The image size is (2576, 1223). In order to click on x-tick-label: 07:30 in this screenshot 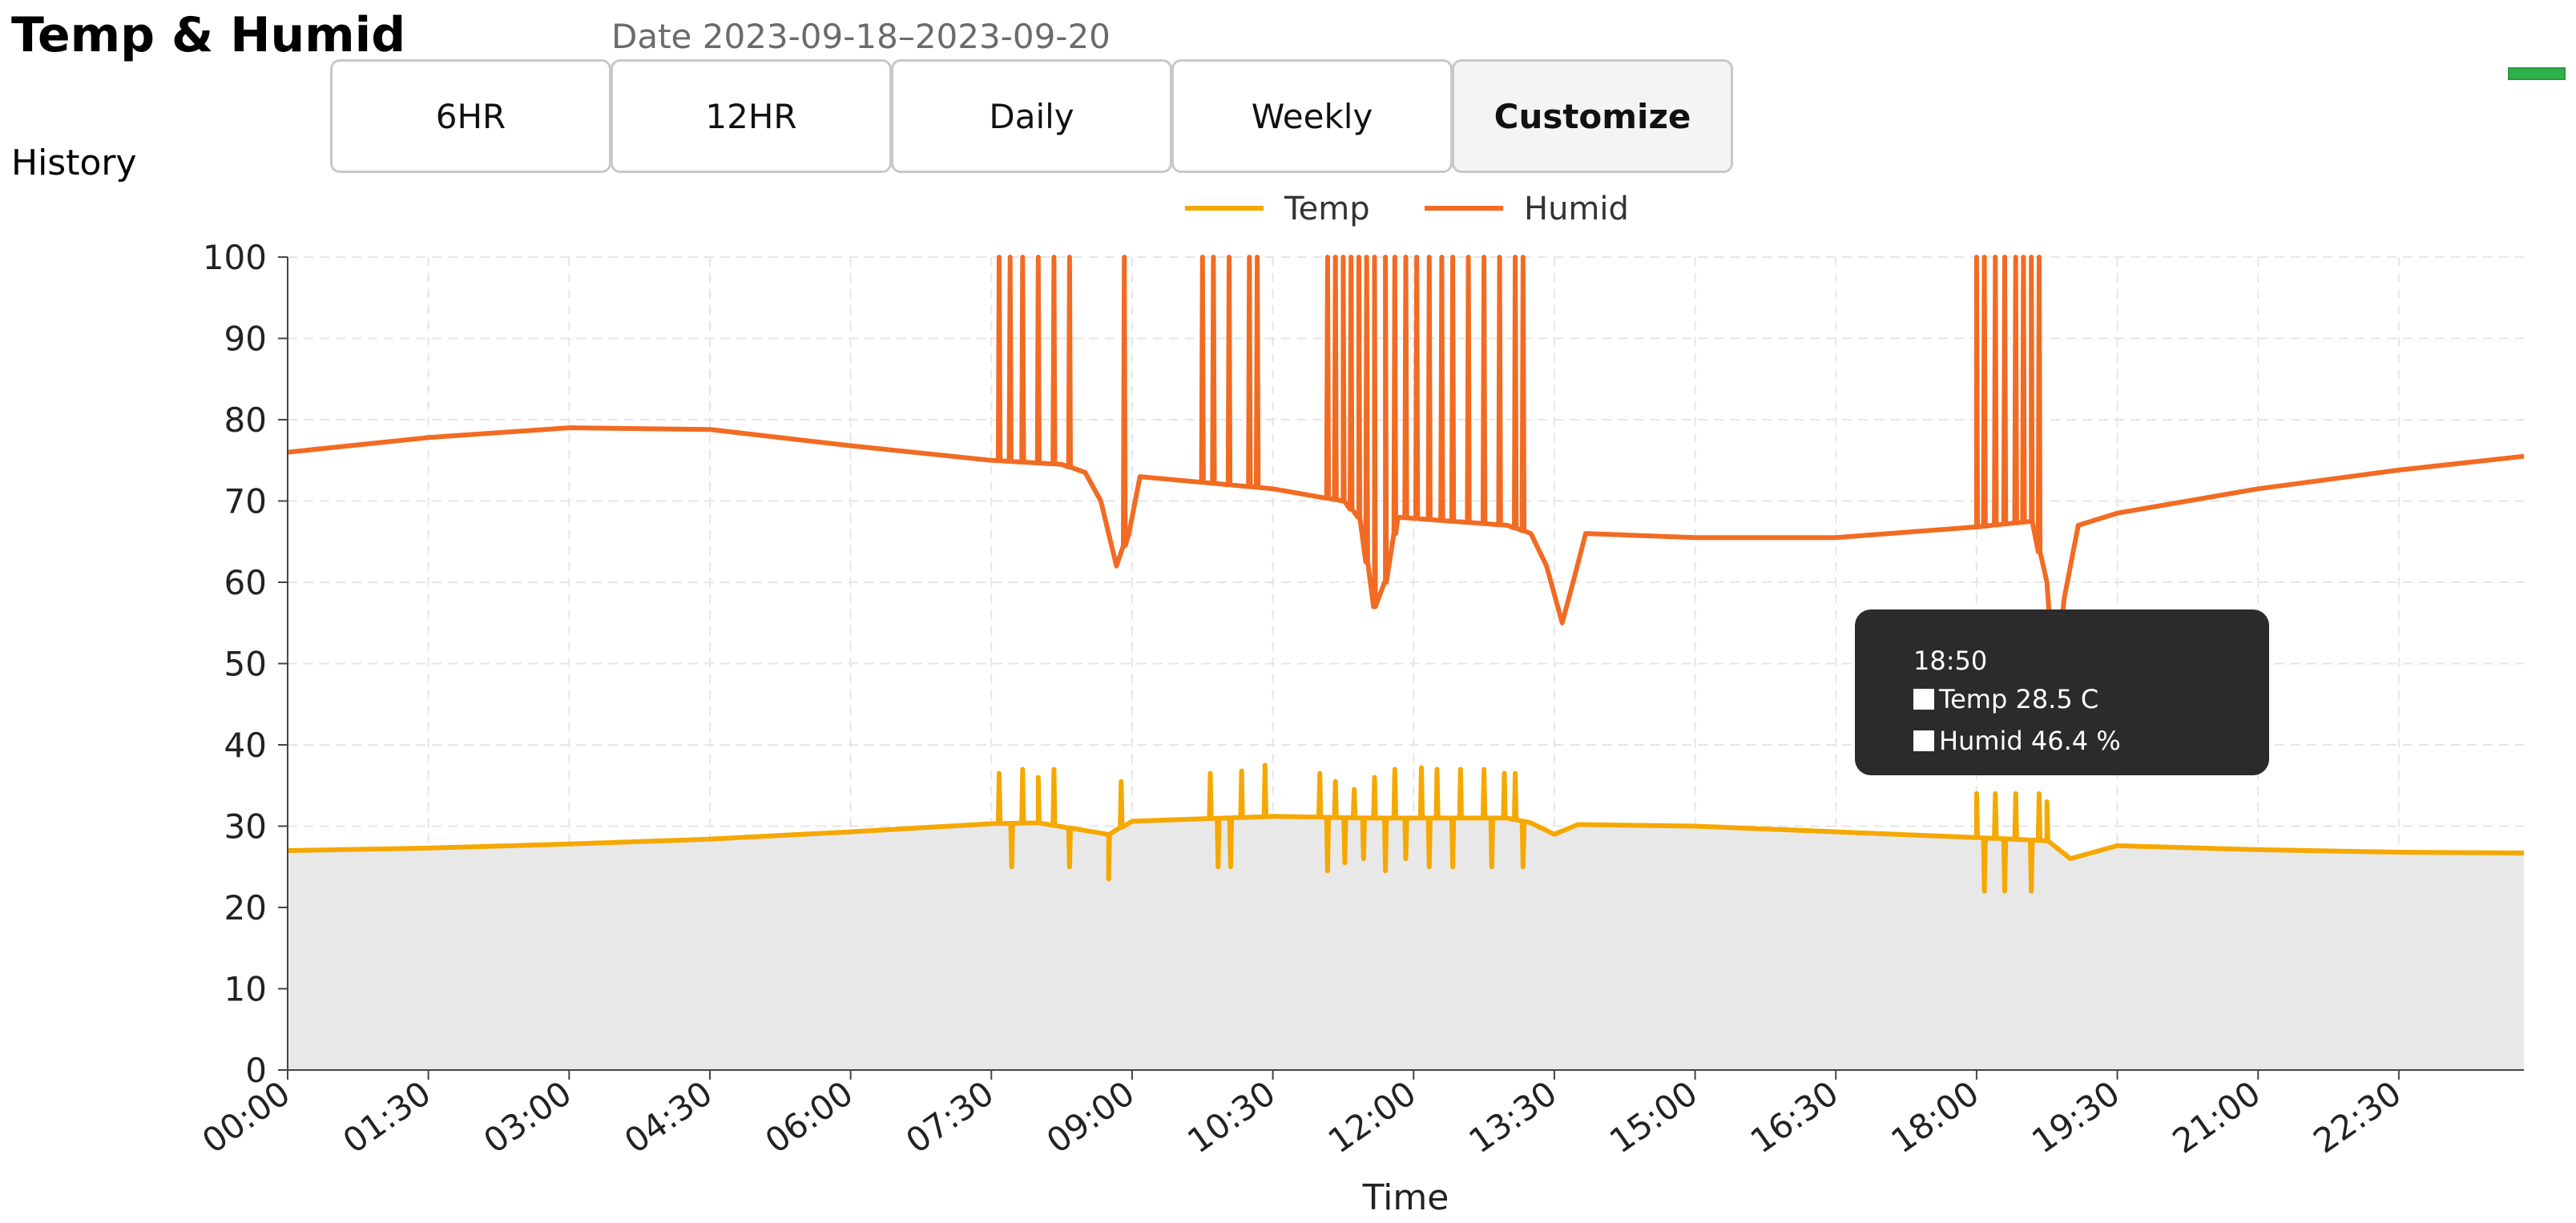, I will do `click(950, 1117)`.